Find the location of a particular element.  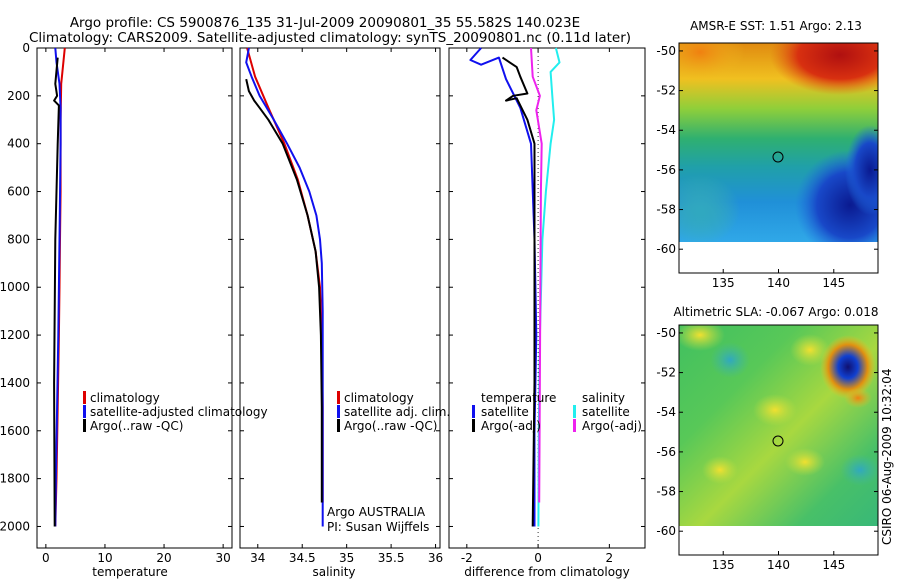

x-tick-label: 34.5 is located at coordinates (302, 558).